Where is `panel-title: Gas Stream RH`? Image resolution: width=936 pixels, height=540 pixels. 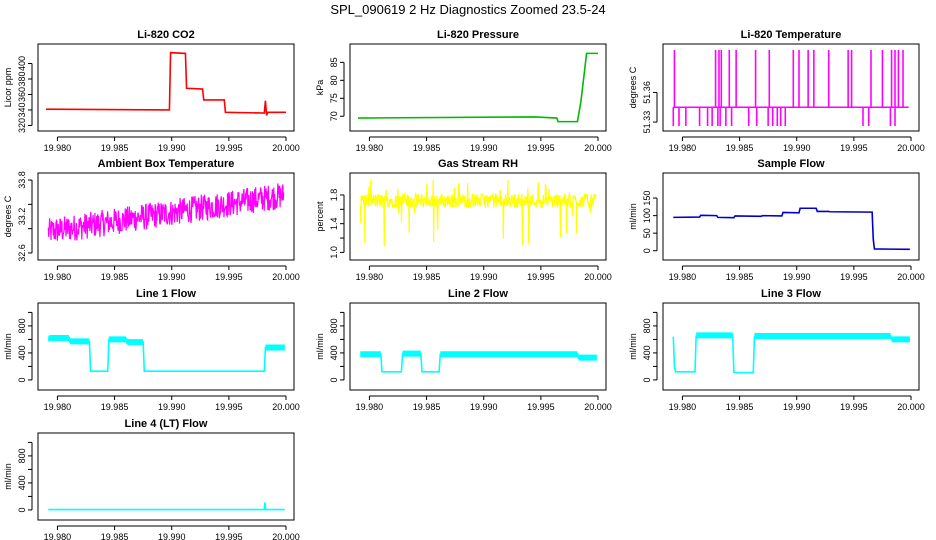
panel-title: Gas Stream RH is located at coordinates (478, 164).